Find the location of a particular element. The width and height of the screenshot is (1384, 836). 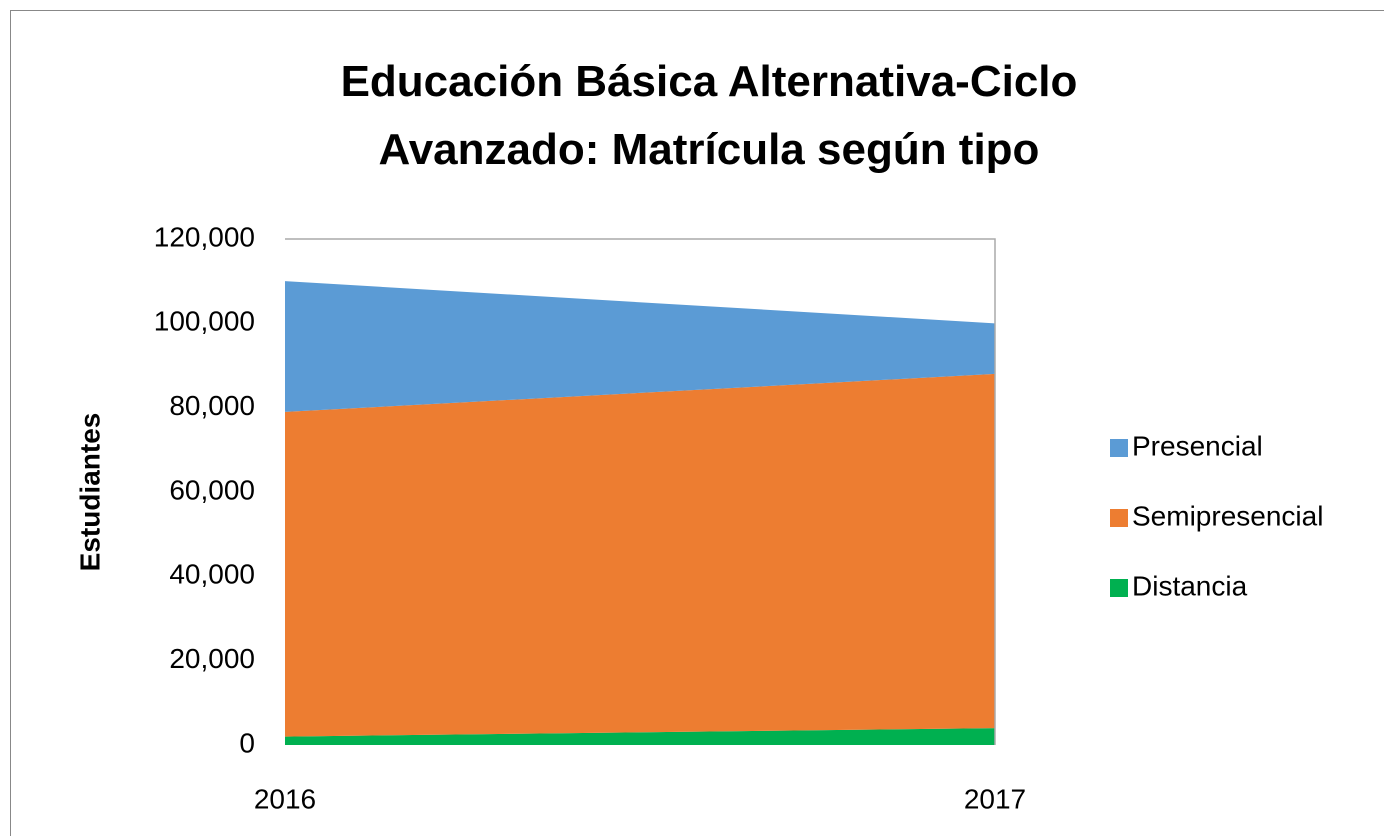

y-tick-label: 20,000 is located at coordinates (212, 658).